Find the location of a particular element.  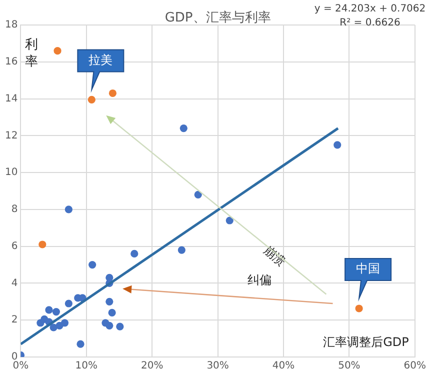

y-tick-label: 2 is located at coordinates (14, 320).